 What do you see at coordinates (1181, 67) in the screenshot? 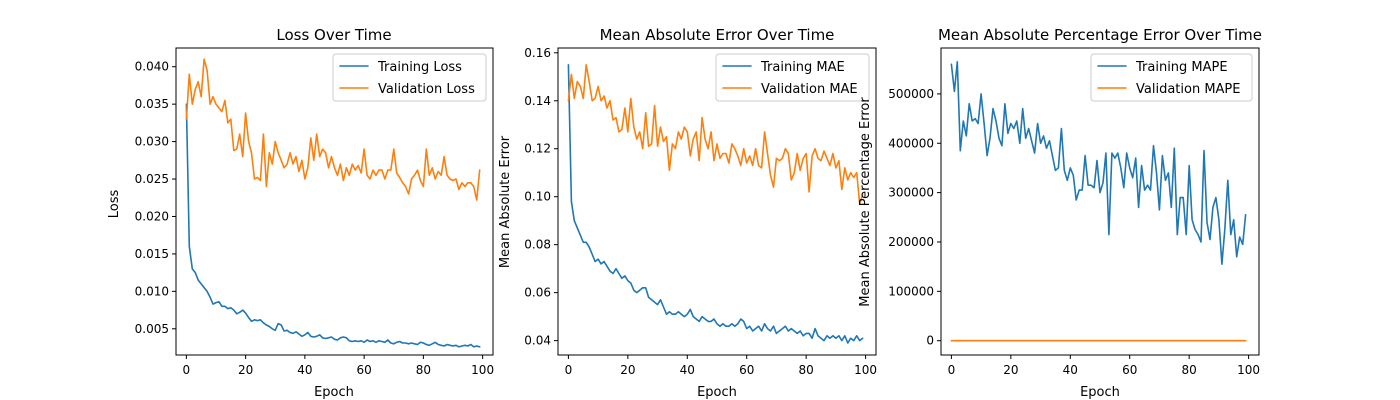
I see `legend-entry-training-mape: Training MAPE` at bounding box center [1181, 67].